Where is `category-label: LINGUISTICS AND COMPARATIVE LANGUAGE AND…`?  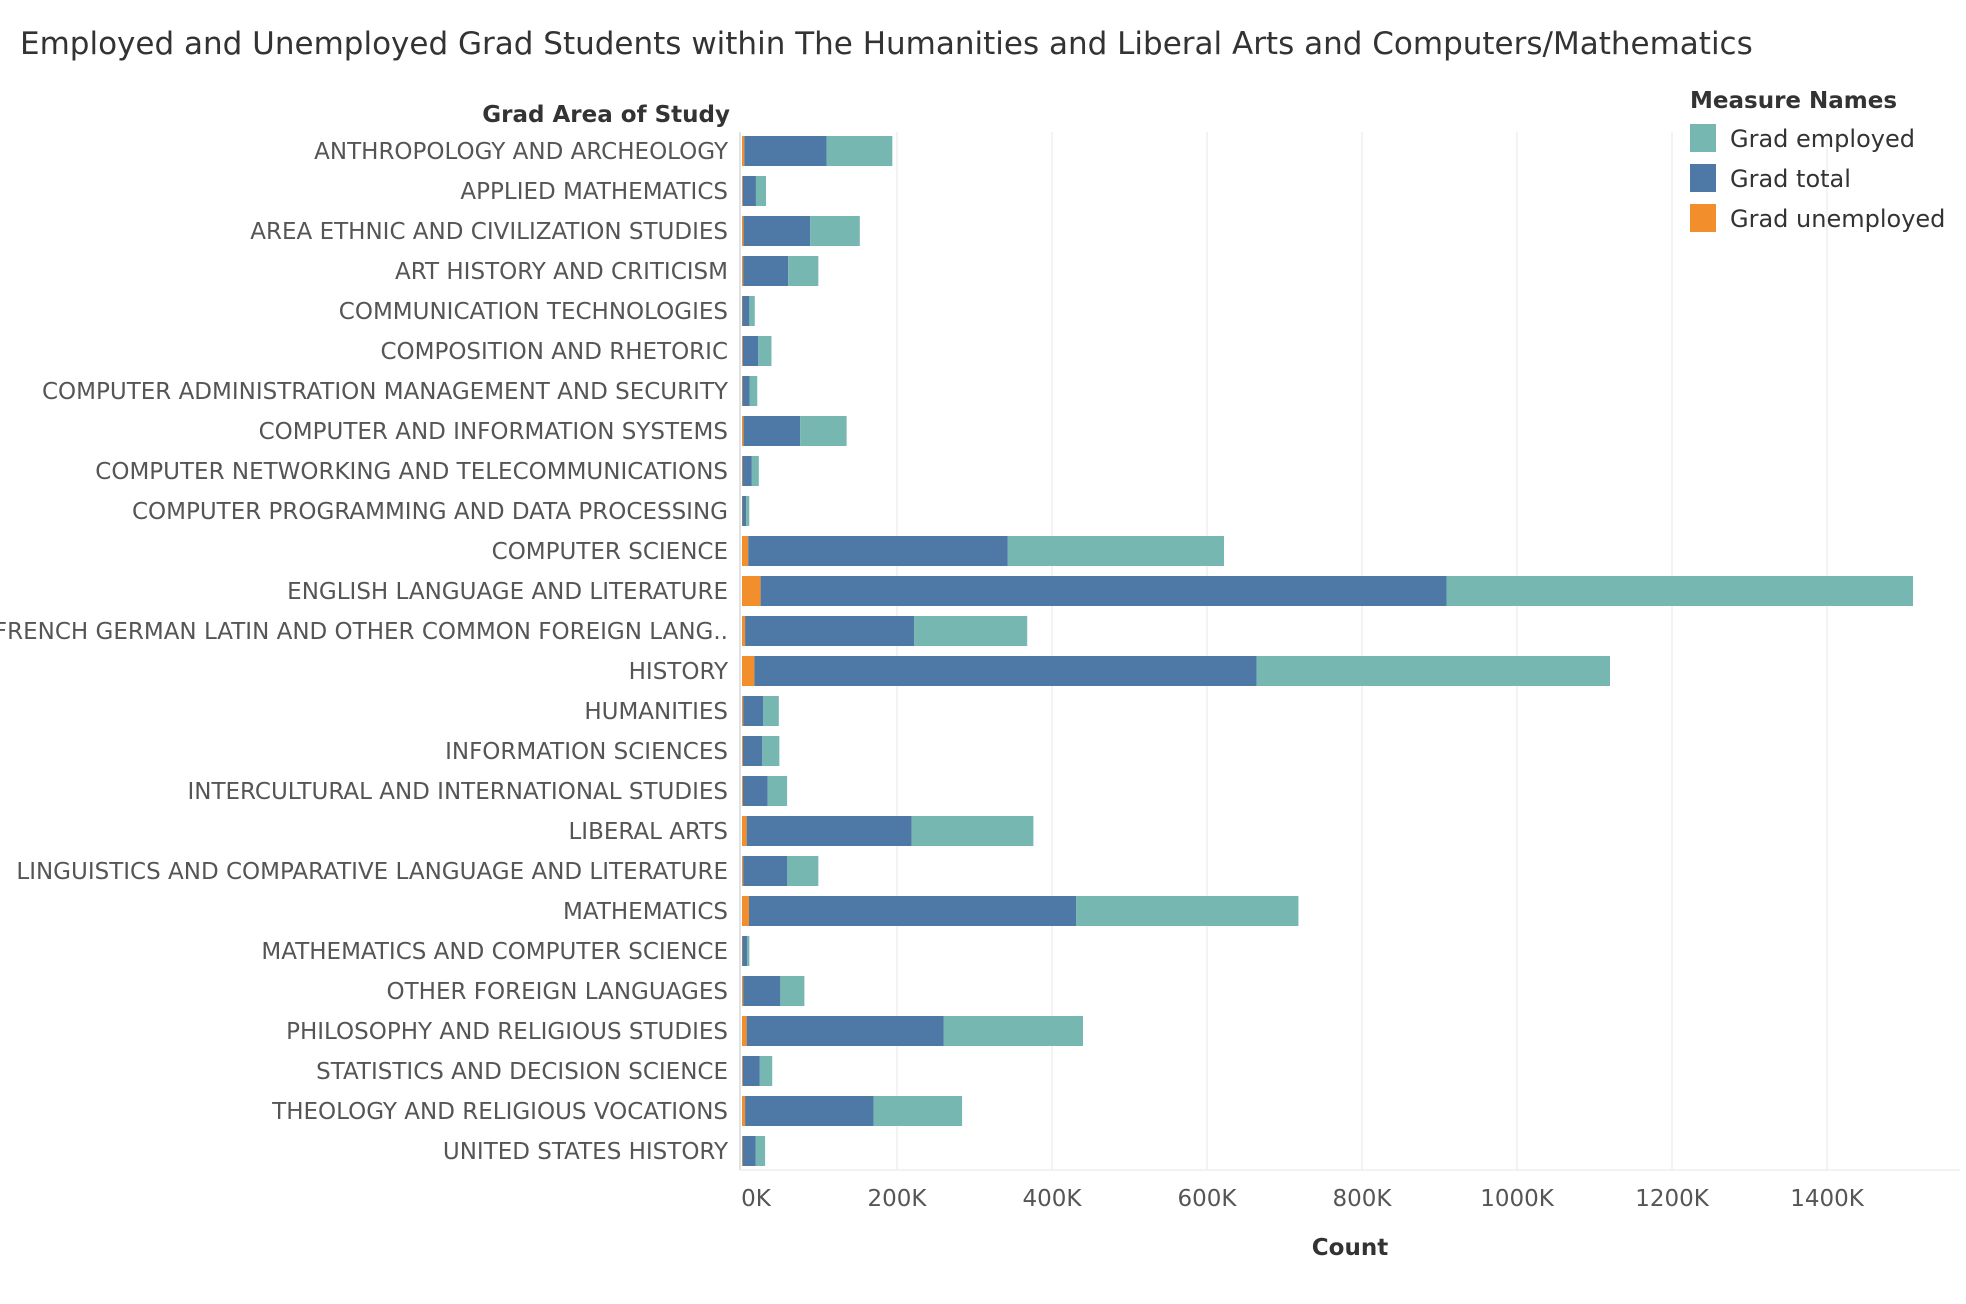 category-label: LINGUISTICS AND COMPARATIVE LANGUAGE AND… is located at coordinates (372, 872).